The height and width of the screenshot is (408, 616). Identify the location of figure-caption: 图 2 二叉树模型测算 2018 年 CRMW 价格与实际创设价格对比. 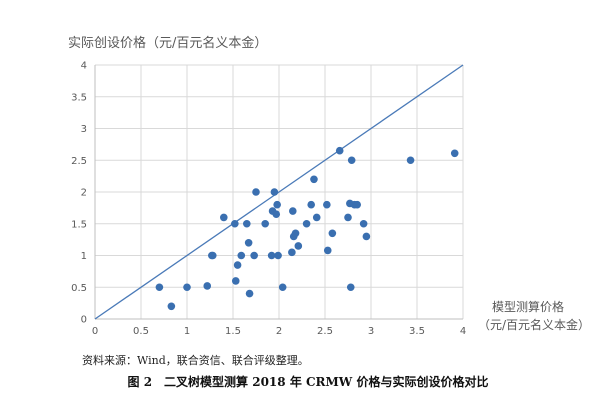
(308, 382).